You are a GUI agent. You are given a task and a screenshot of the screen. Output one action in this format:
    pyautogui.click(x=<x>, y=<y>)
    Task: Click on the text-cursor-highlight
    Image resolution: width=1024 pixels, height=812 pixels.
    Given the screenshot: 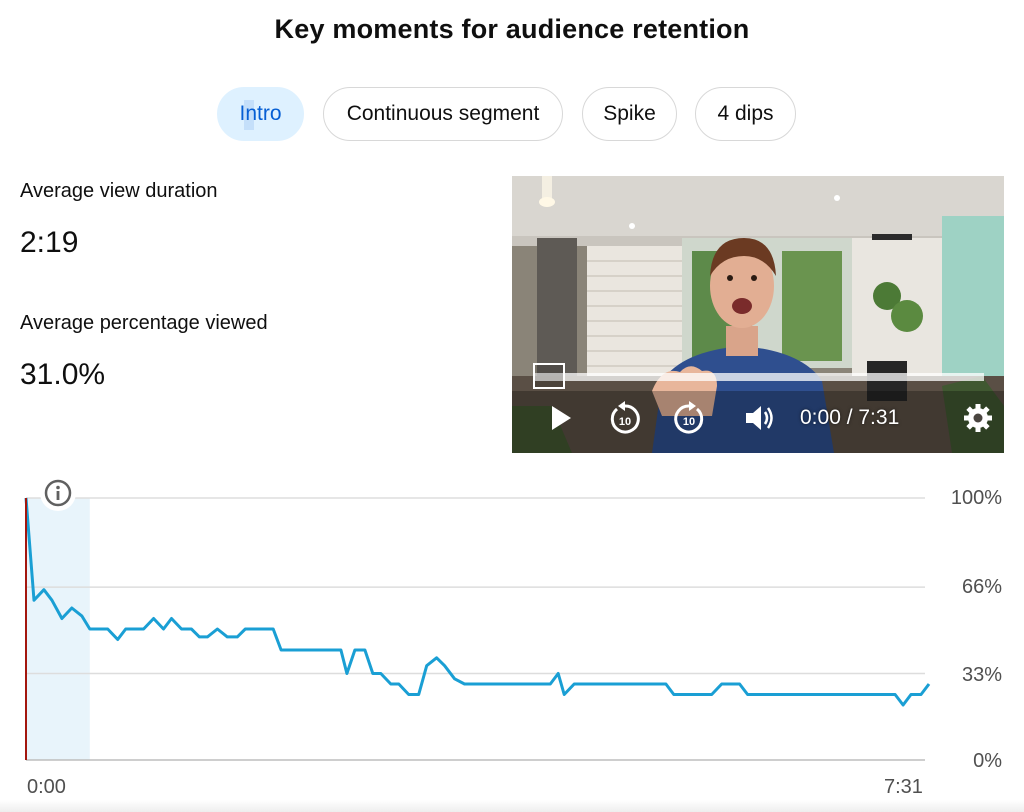 What is the action you would take?
    pyautogui.click(x=249, y=115)
    